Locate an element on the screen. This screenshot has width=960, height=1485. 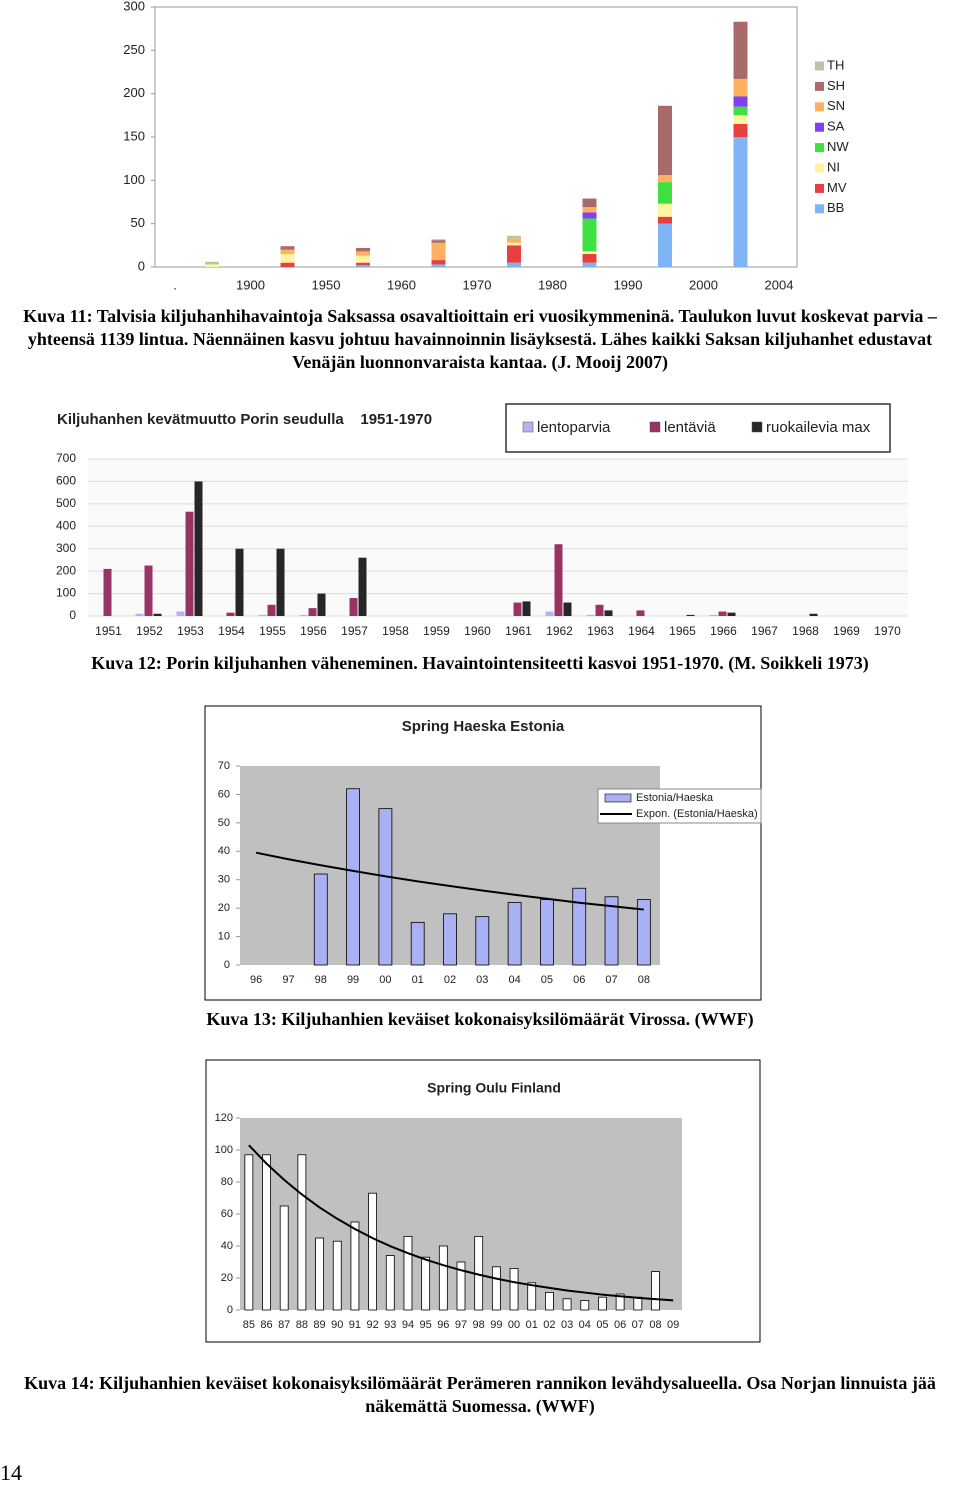
y-tick-label: 300 is located at coordinates (66, 548).